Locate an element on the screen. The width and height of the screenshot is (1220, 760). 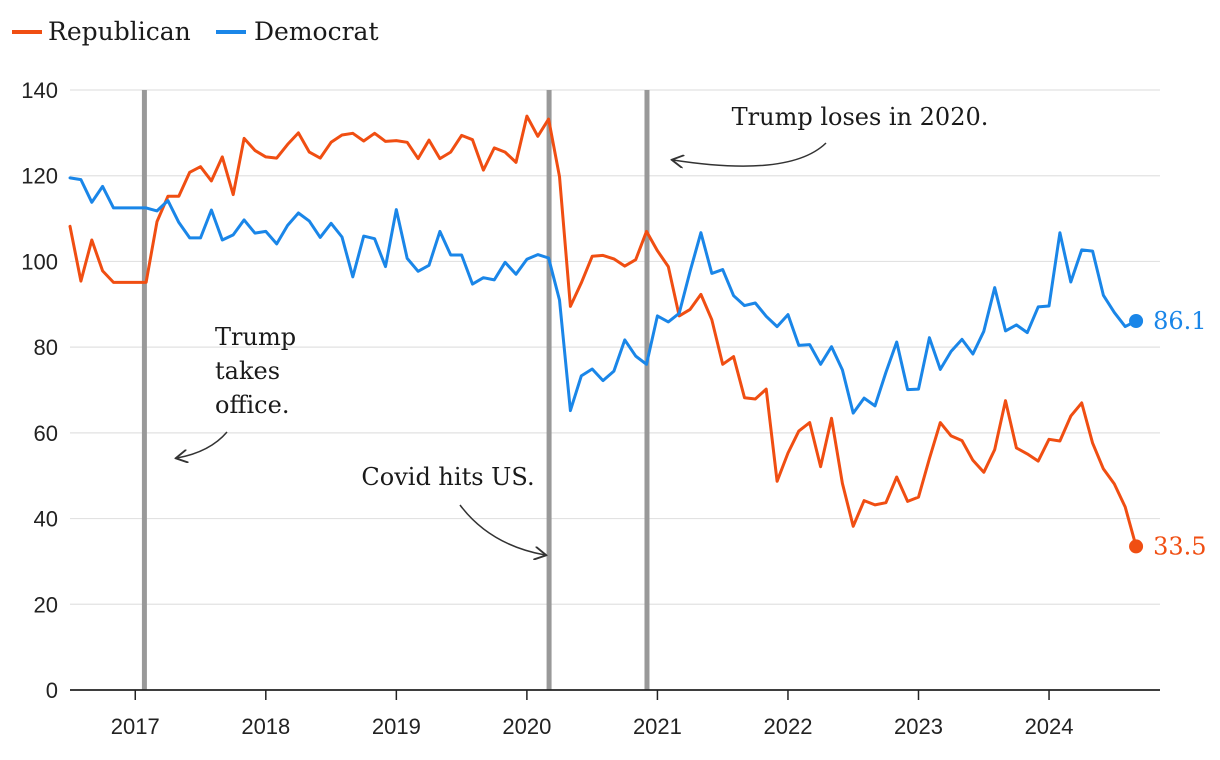
x-tick-label: 2019 is located at coordinates (396, 726).